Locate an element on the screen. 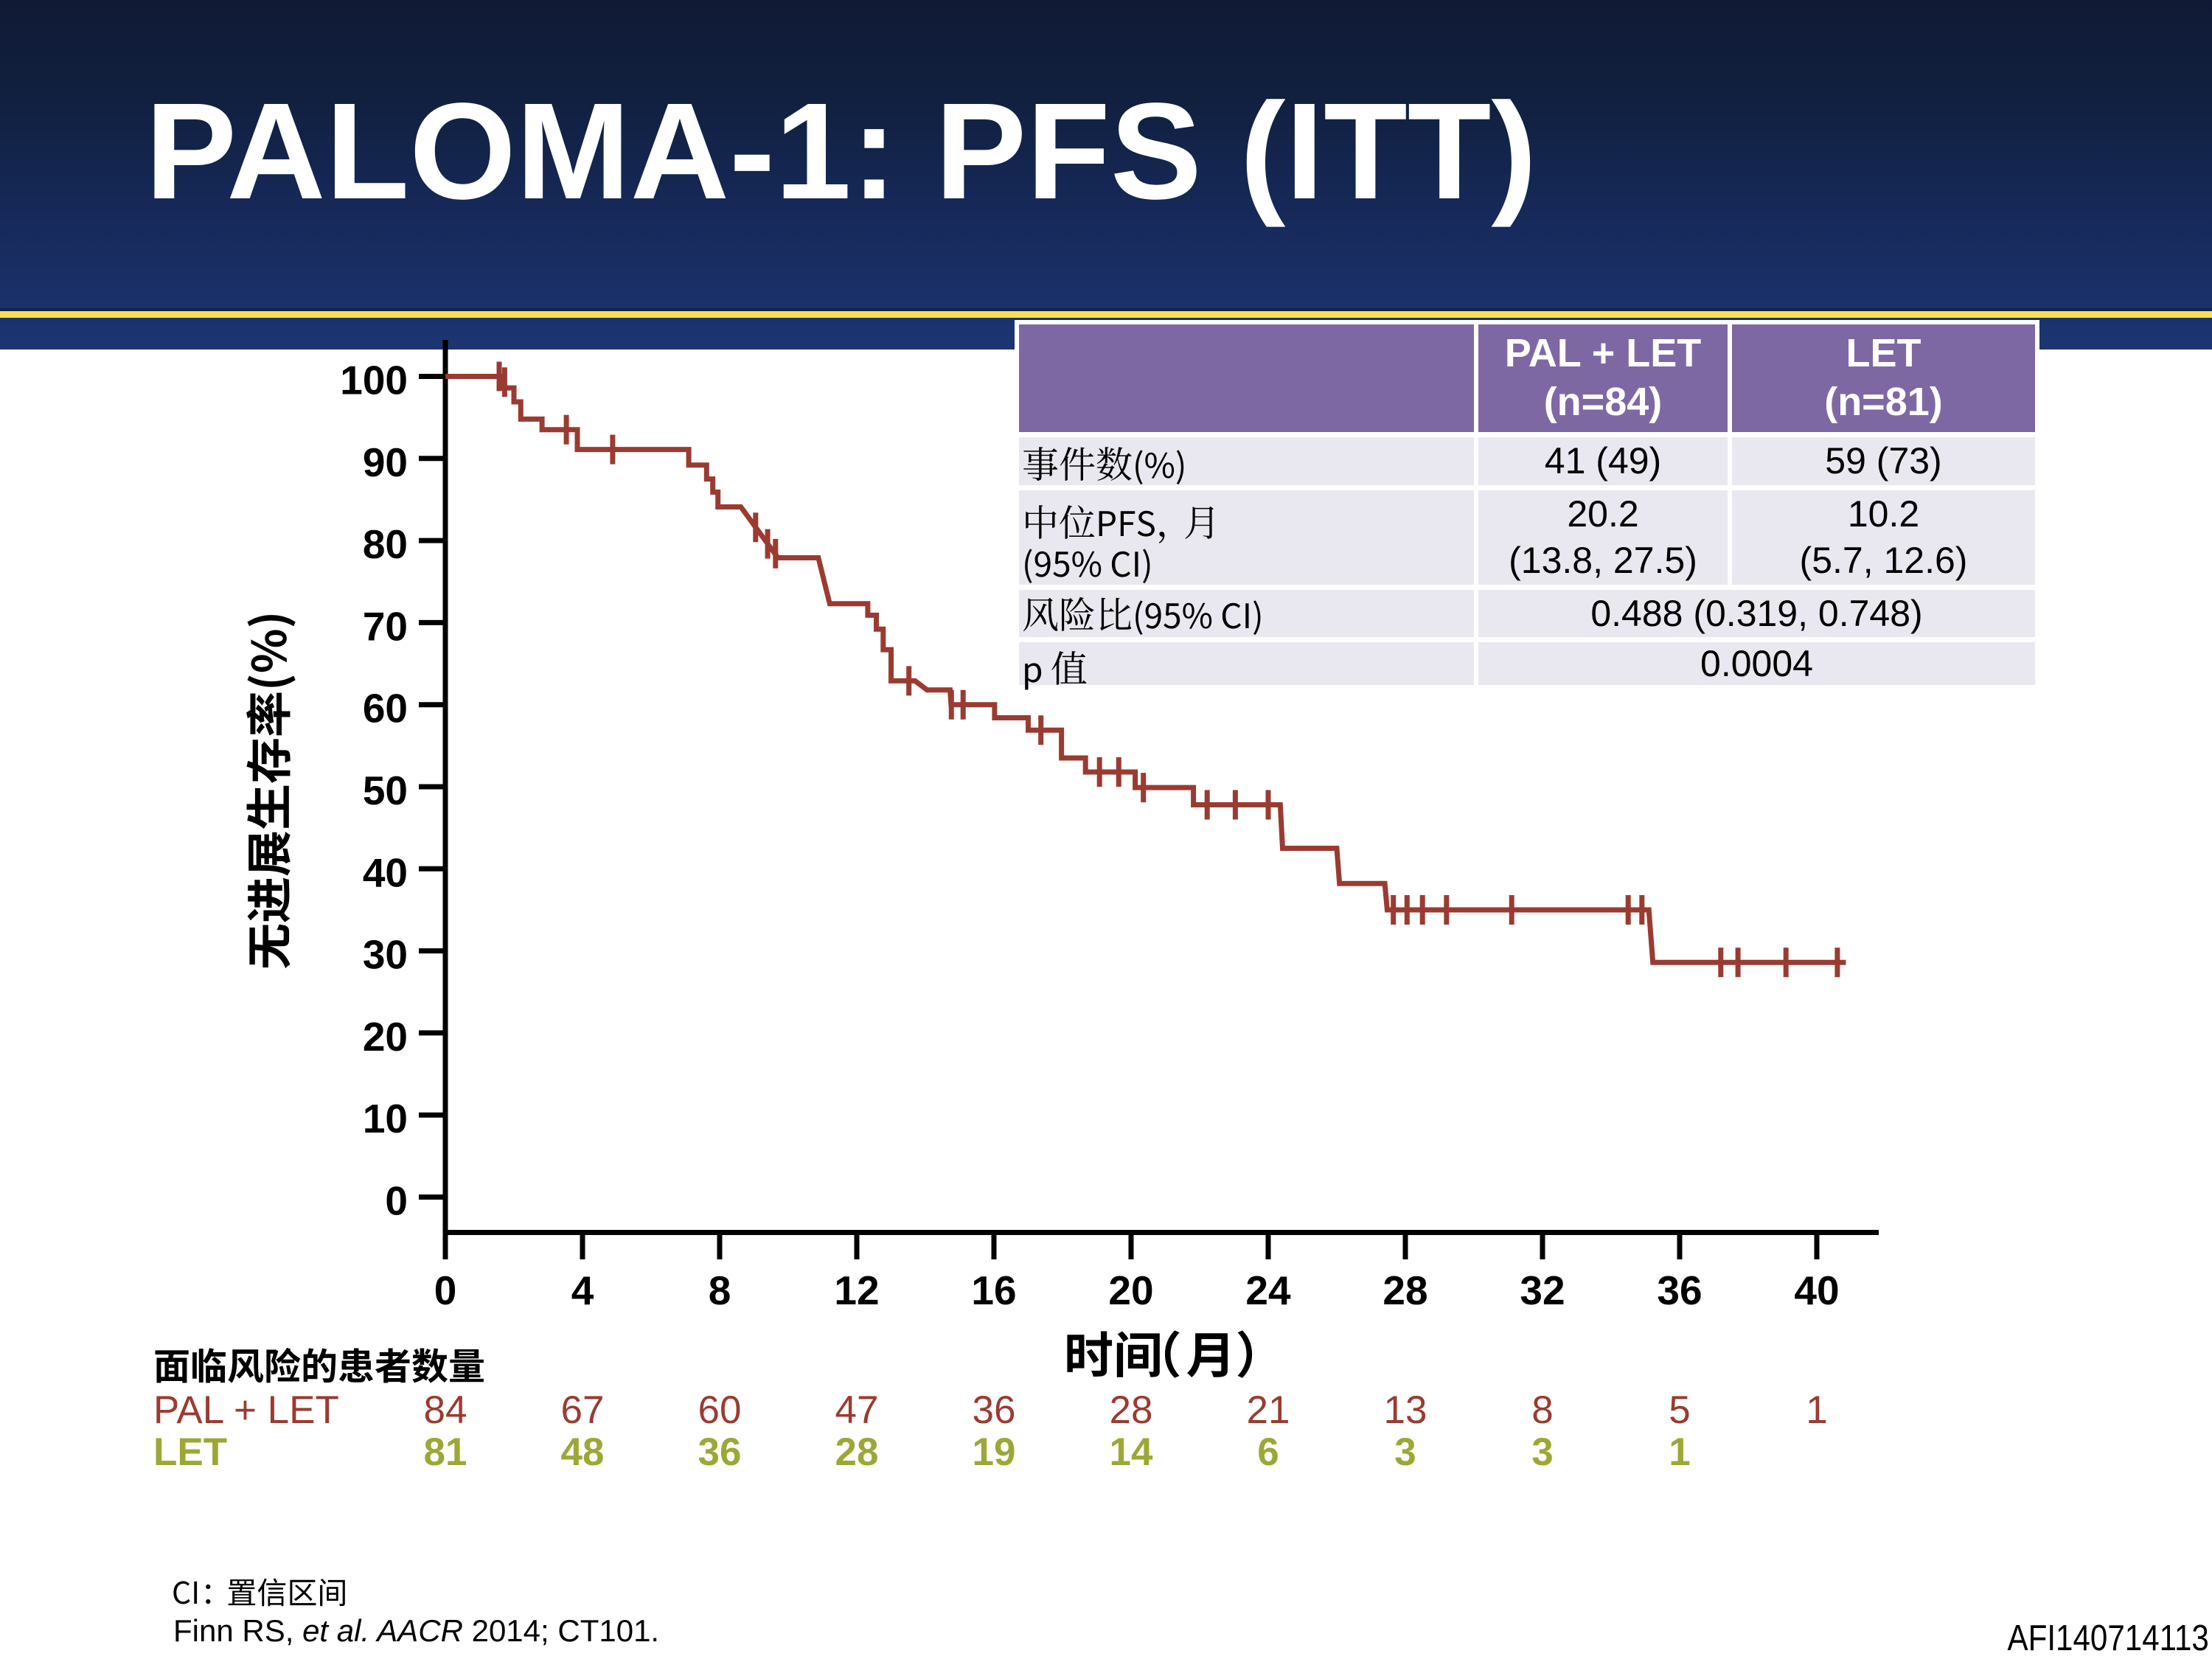 The image size is (2212, 1659). svg-text: 6 is located at coordinates (1268, 1452).